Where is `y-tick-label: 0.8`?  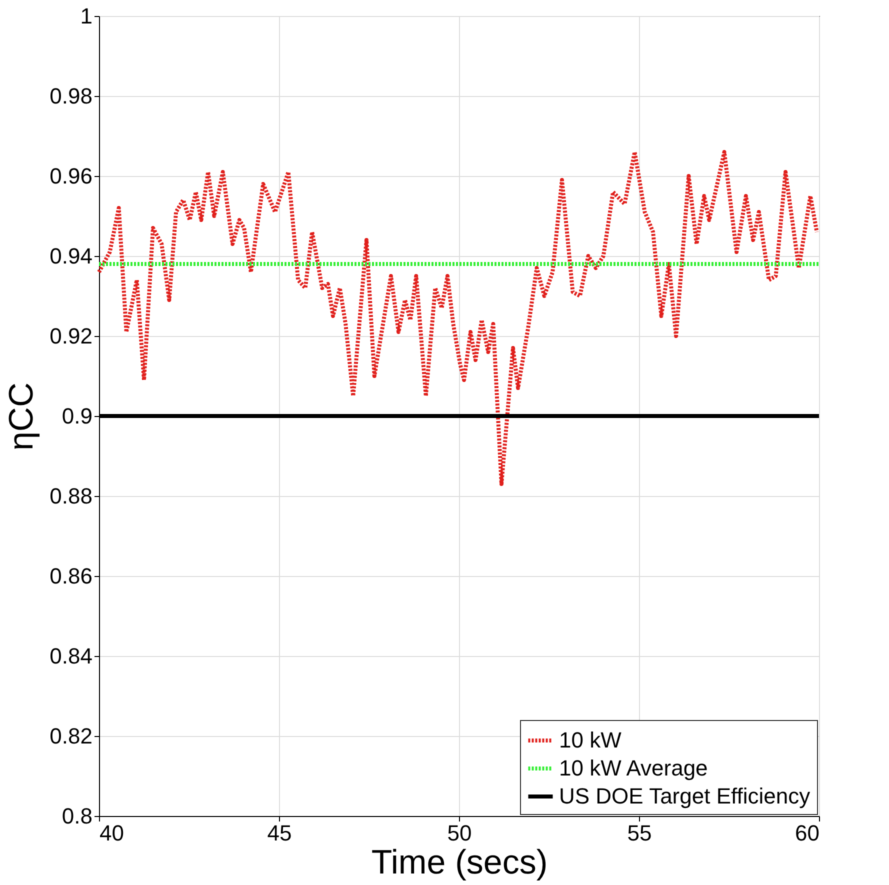
y-tick-label: 0.8 is located at coordinates (77, 816).